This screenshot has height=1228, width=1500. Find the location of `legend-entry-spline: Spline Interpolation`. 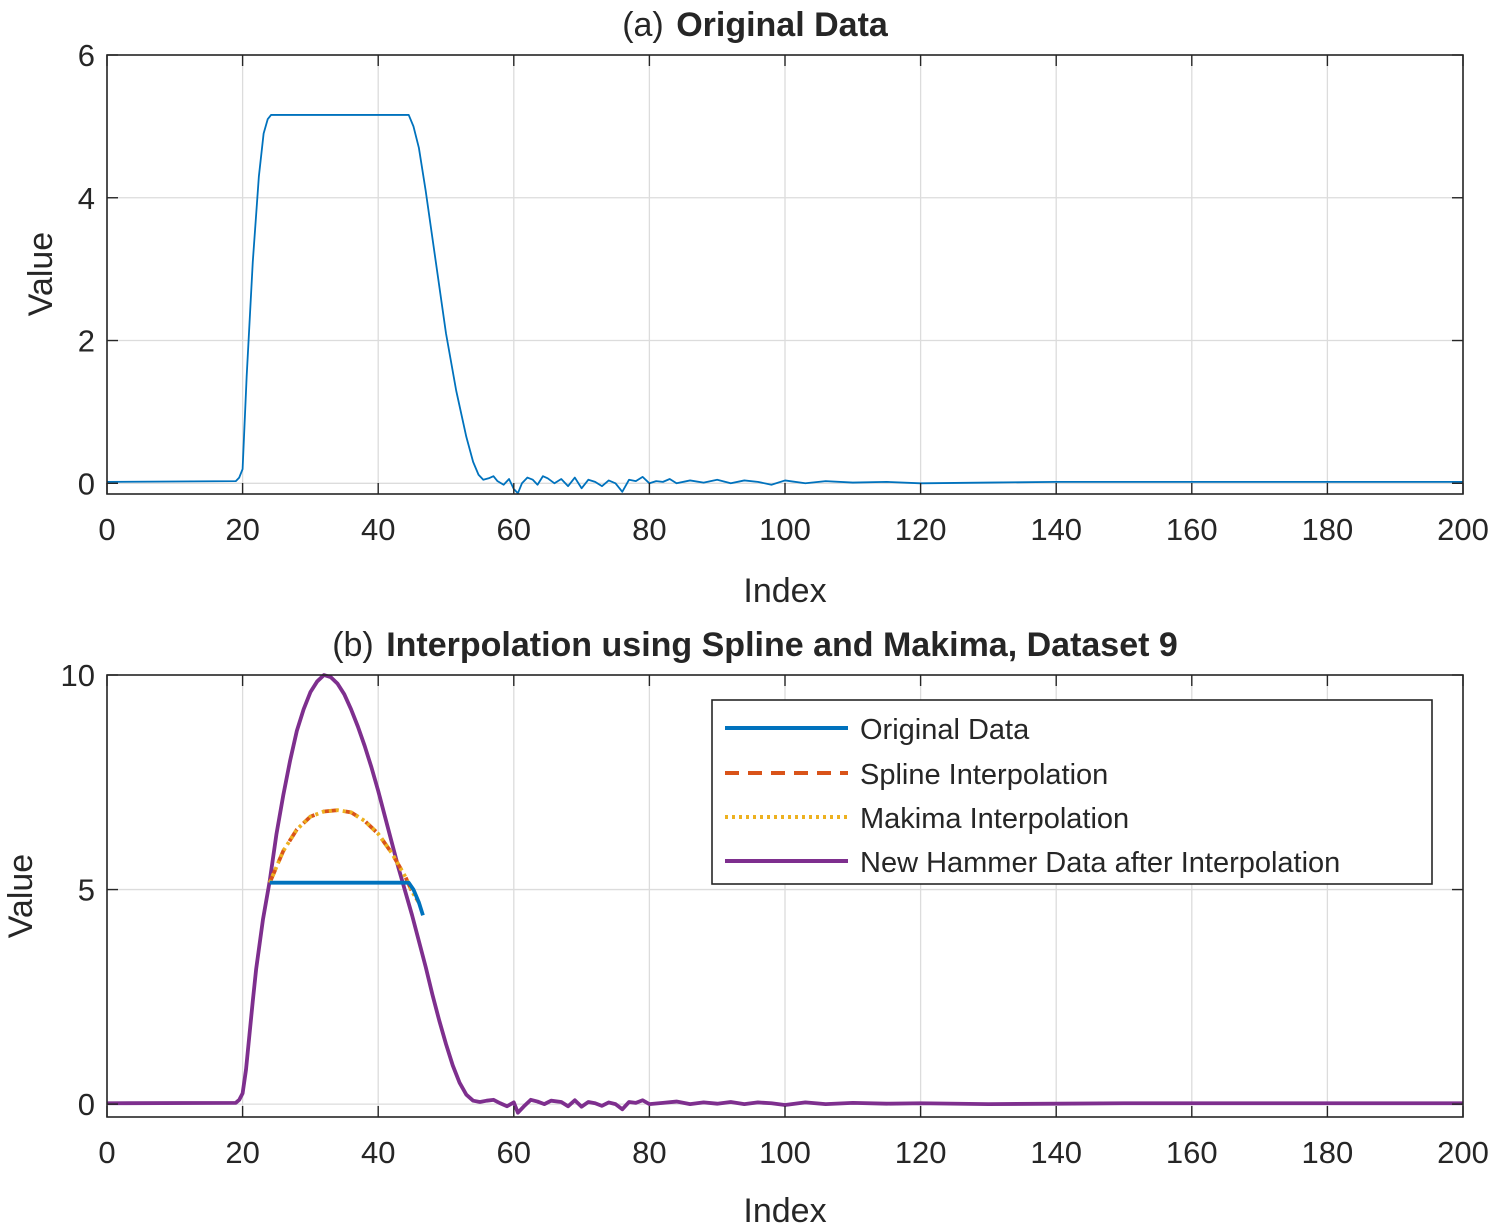

legend-entry-spline: Spline Interpolation is located at coordinates (916, 775).